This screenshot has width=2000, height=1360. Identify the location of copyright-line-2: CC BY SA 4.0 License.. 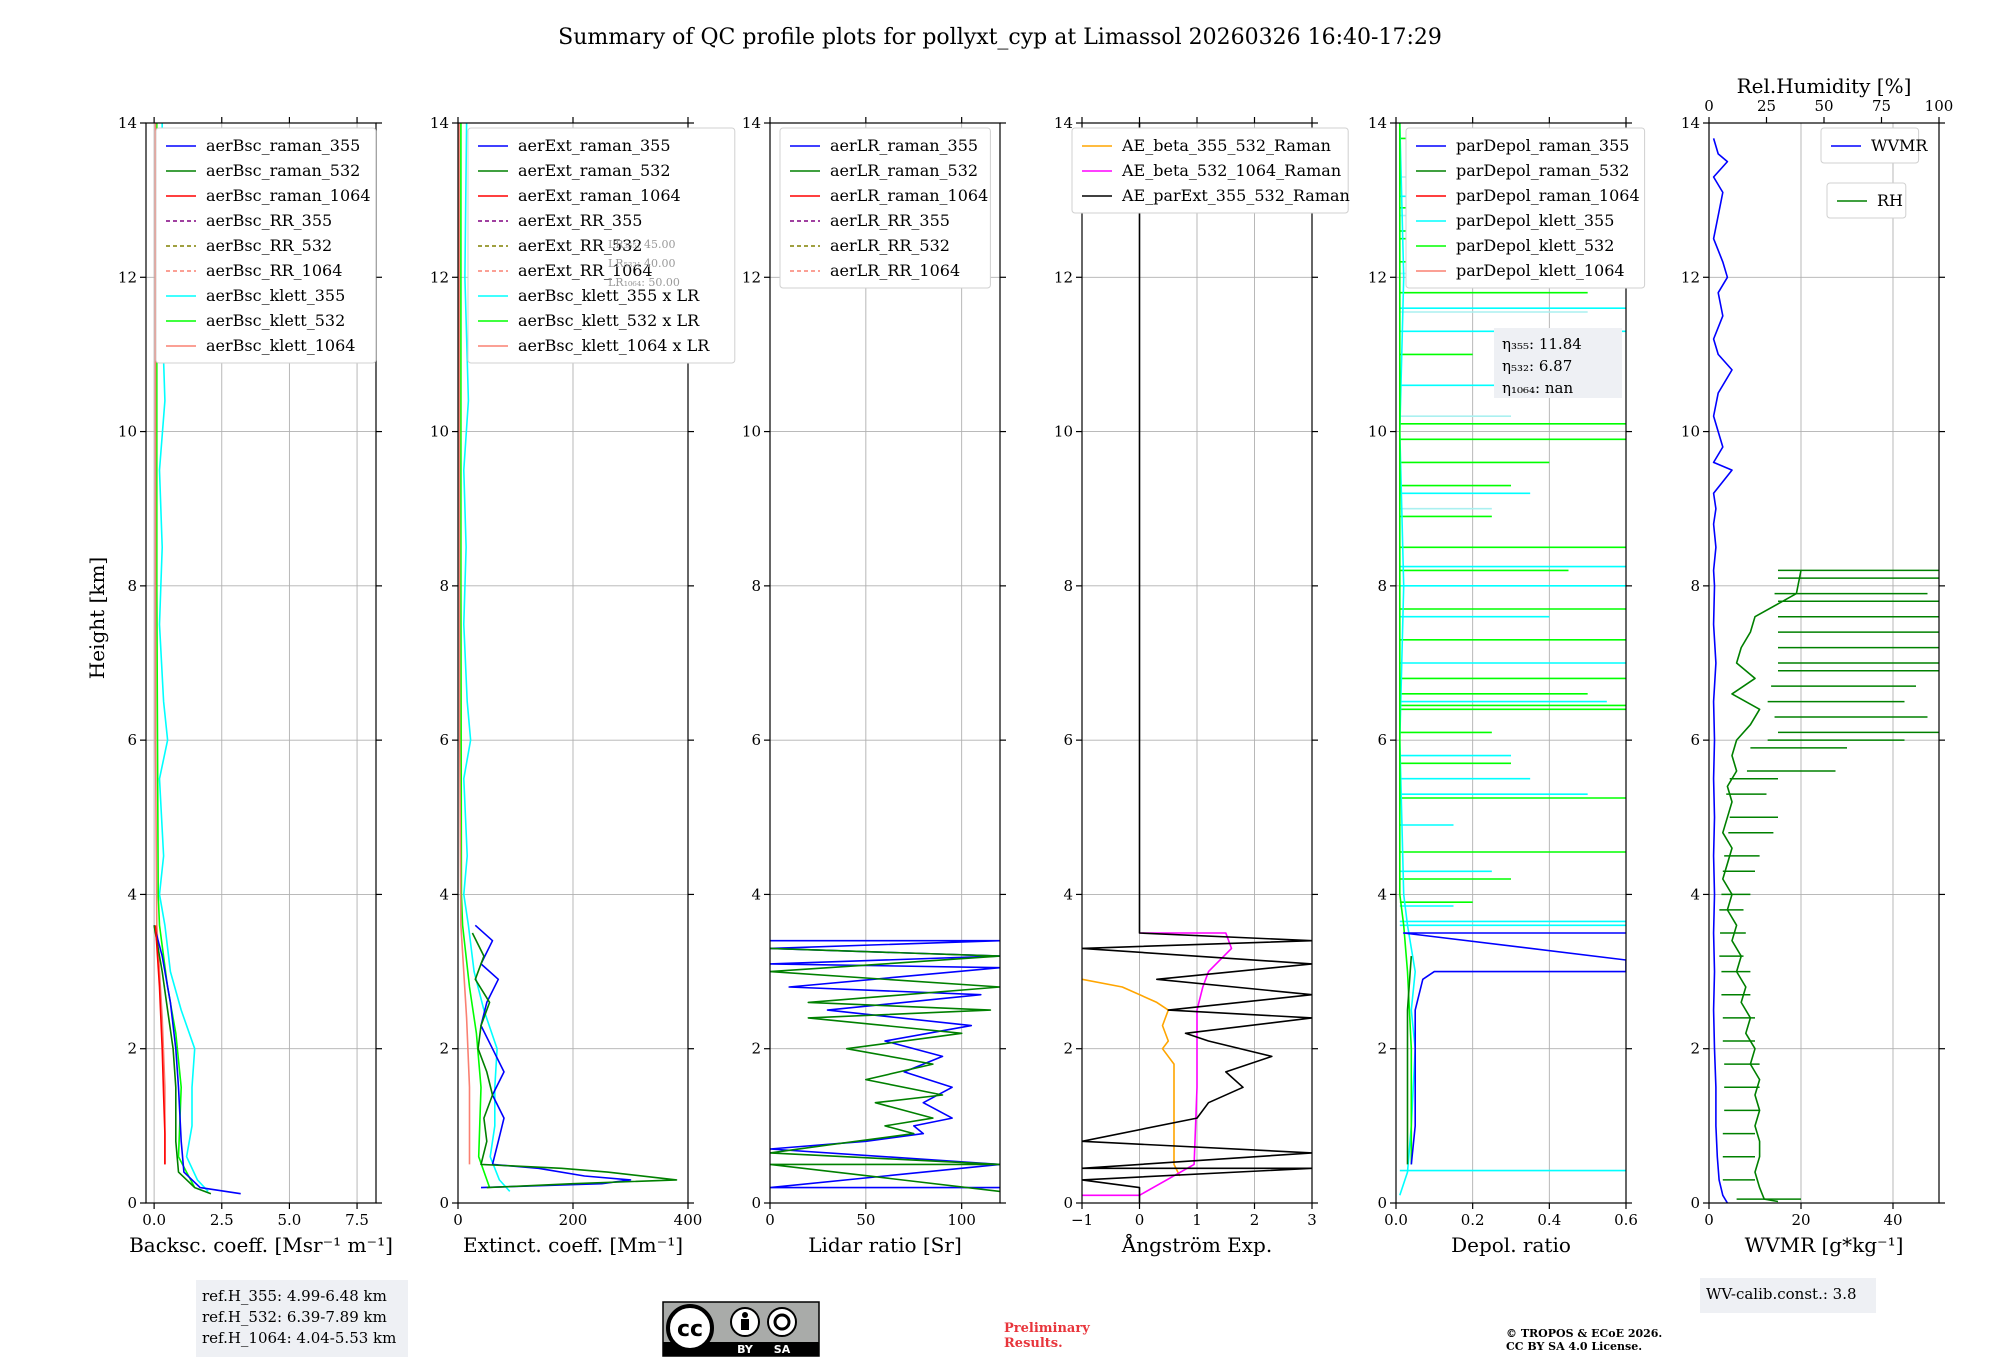
(1574, 1346).